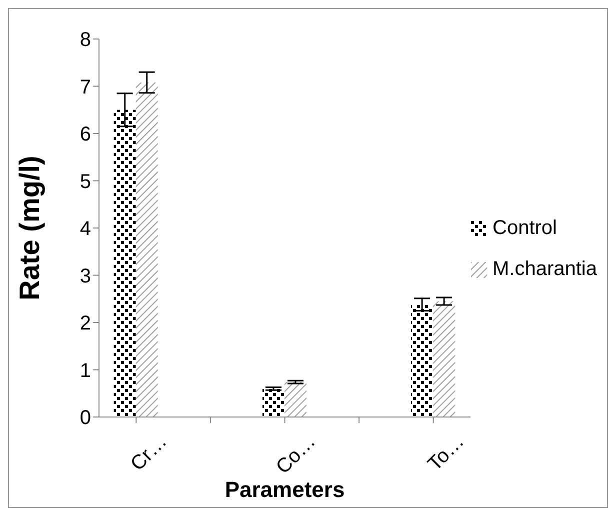 This screenshot has width=609, height=509. I want to click on y-tick-label: 8, so click(85, 40).